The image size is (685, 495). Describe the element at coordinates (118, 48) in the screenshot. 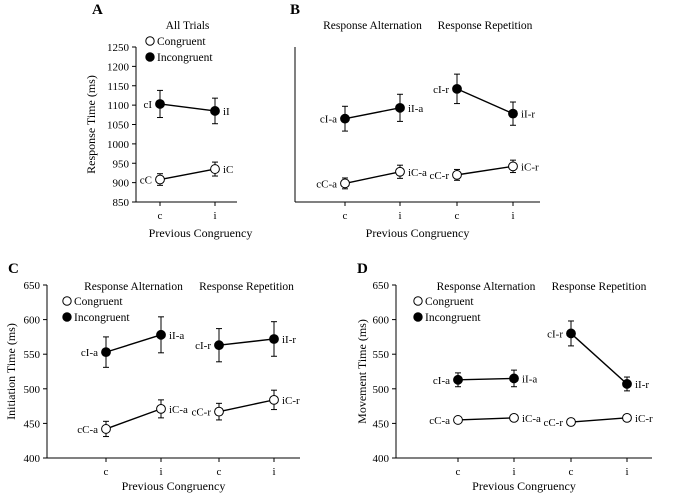

I see `y-tick-label: 1250` at that location.